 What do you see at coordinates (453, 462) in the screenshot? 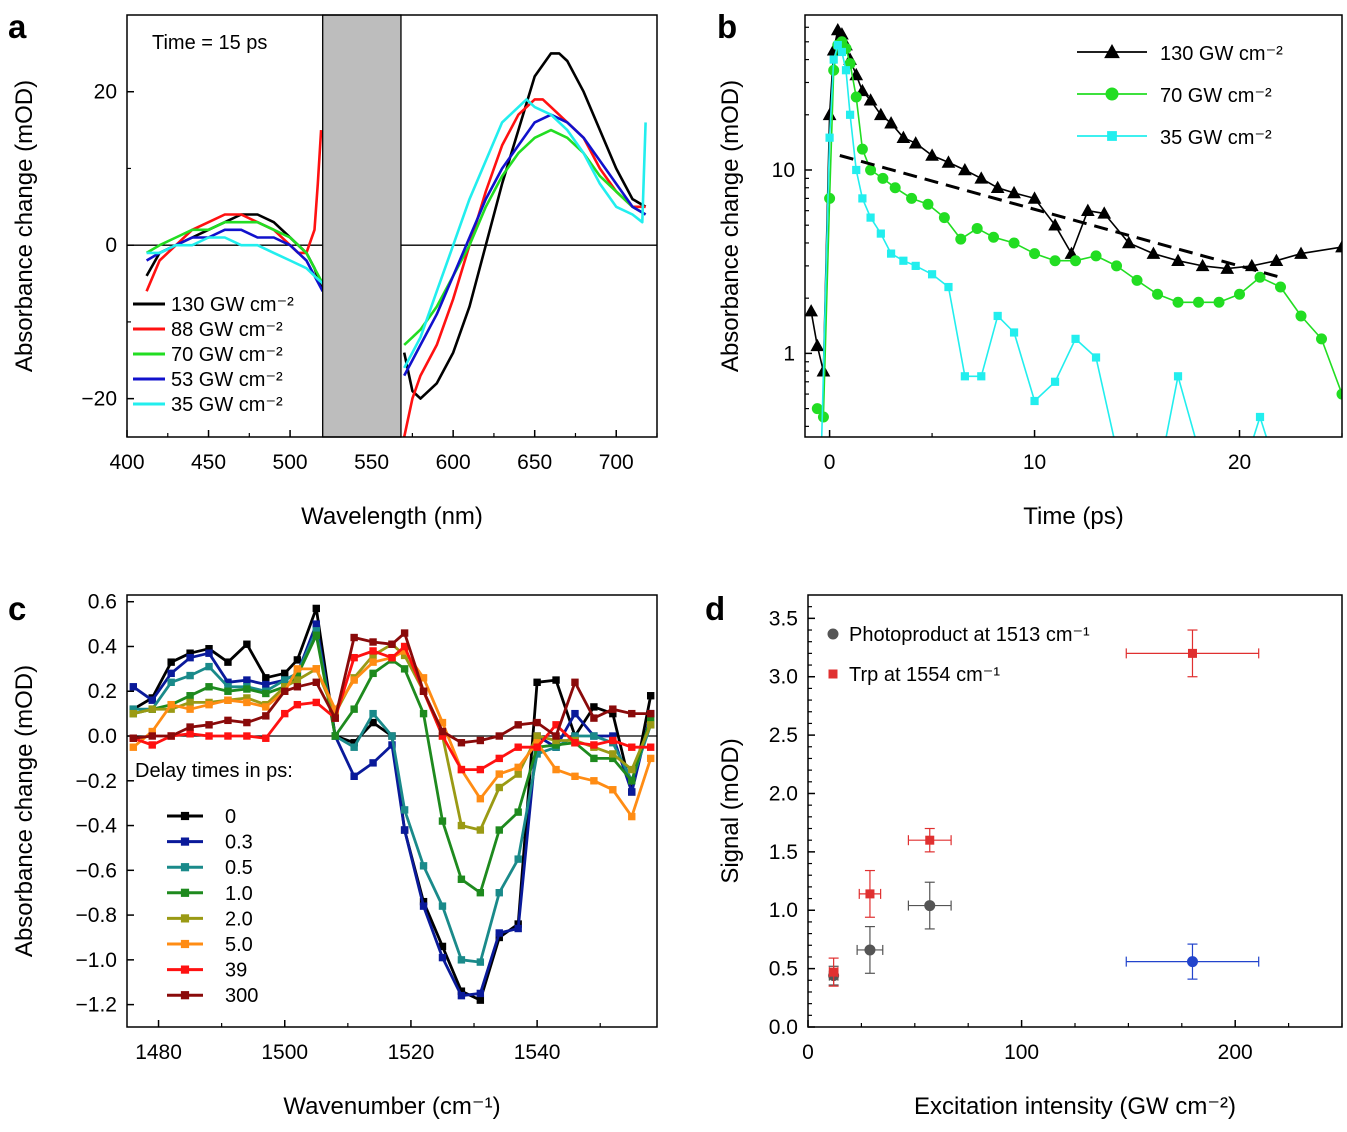
I see `x-tick-label: 600` at bounding box center [453, 462].